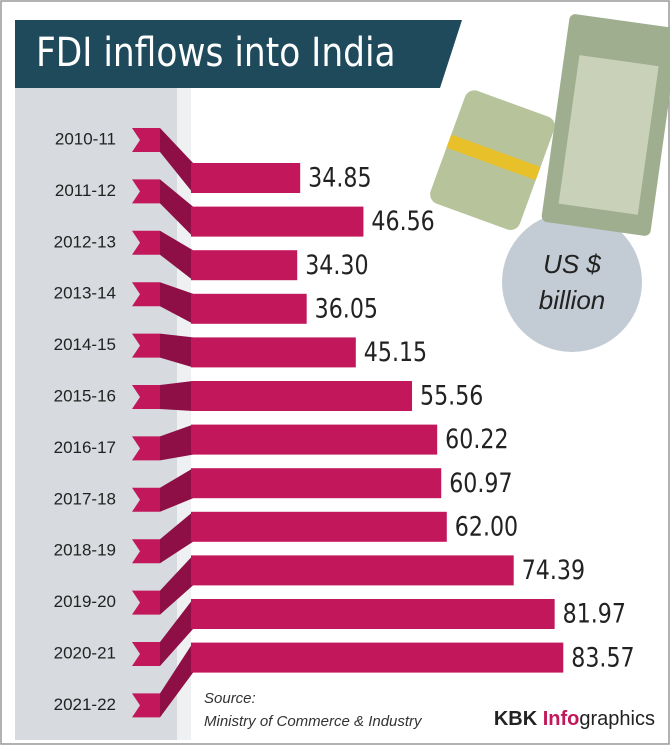  Describe the element at coordinates (85, 652) in the screenshot. I see `category-label: 2020-21` at that location.